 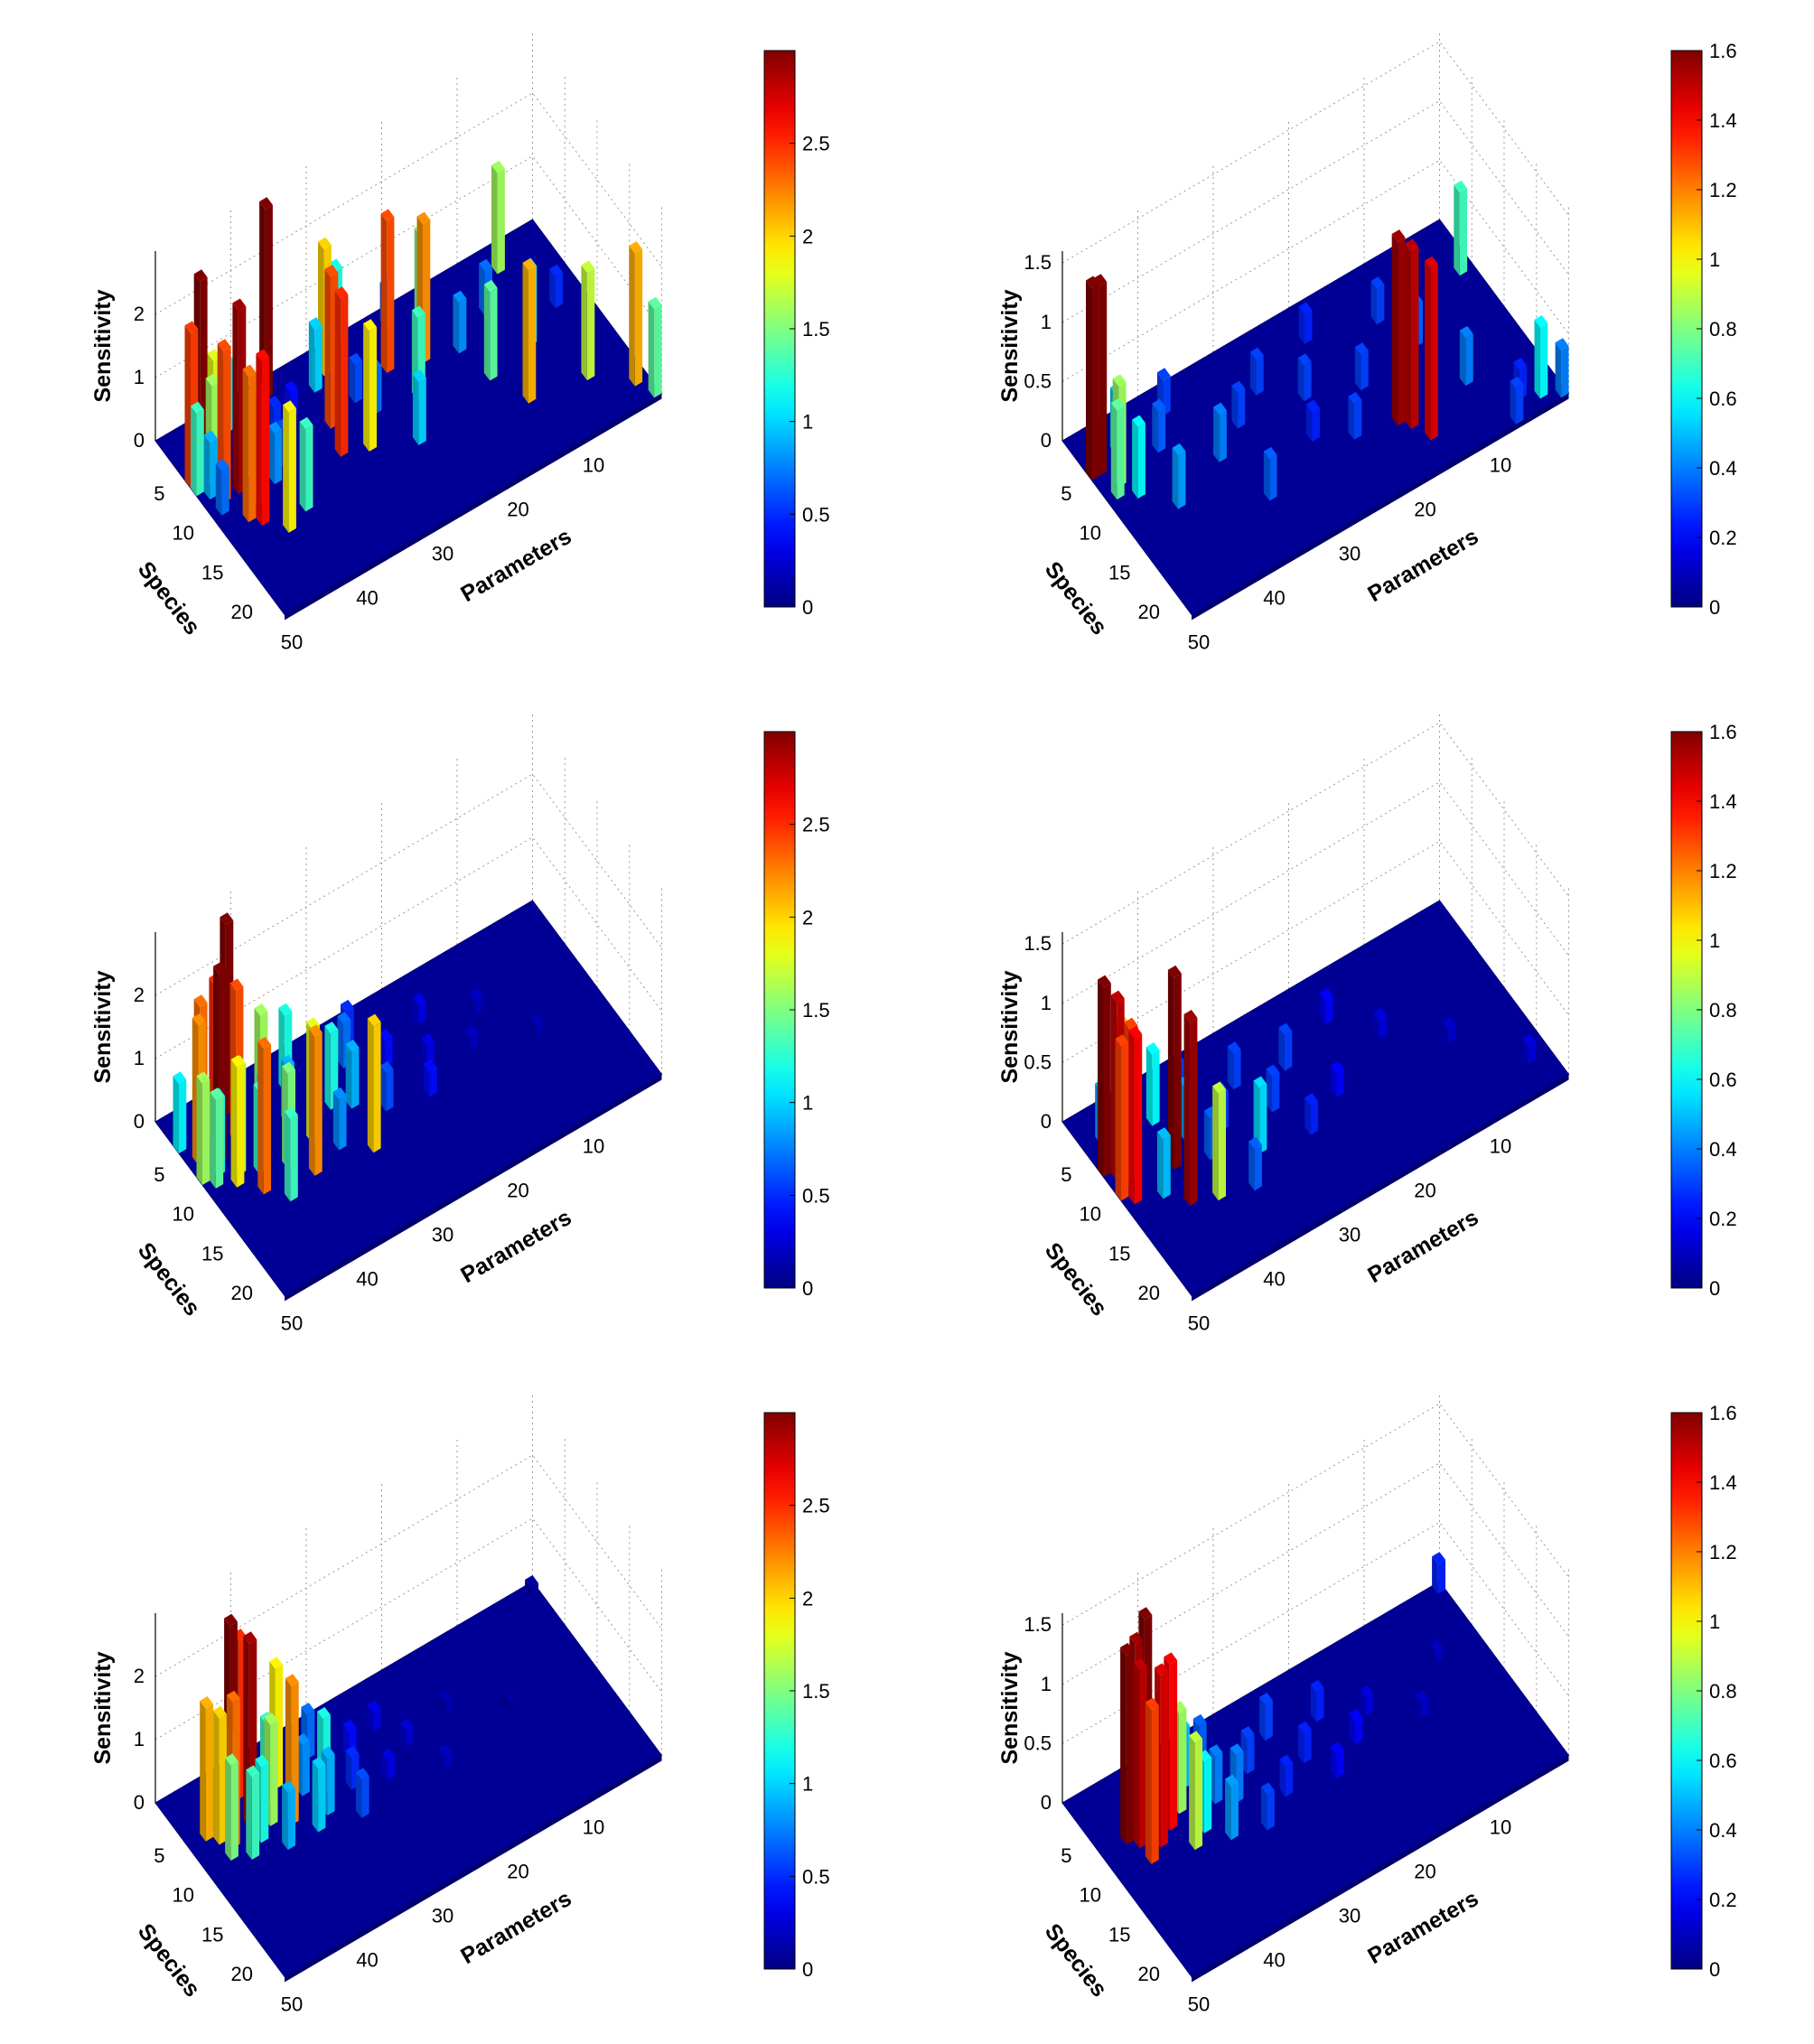 I want to click on y-tick-label: 15, so click(x=212, y=572).